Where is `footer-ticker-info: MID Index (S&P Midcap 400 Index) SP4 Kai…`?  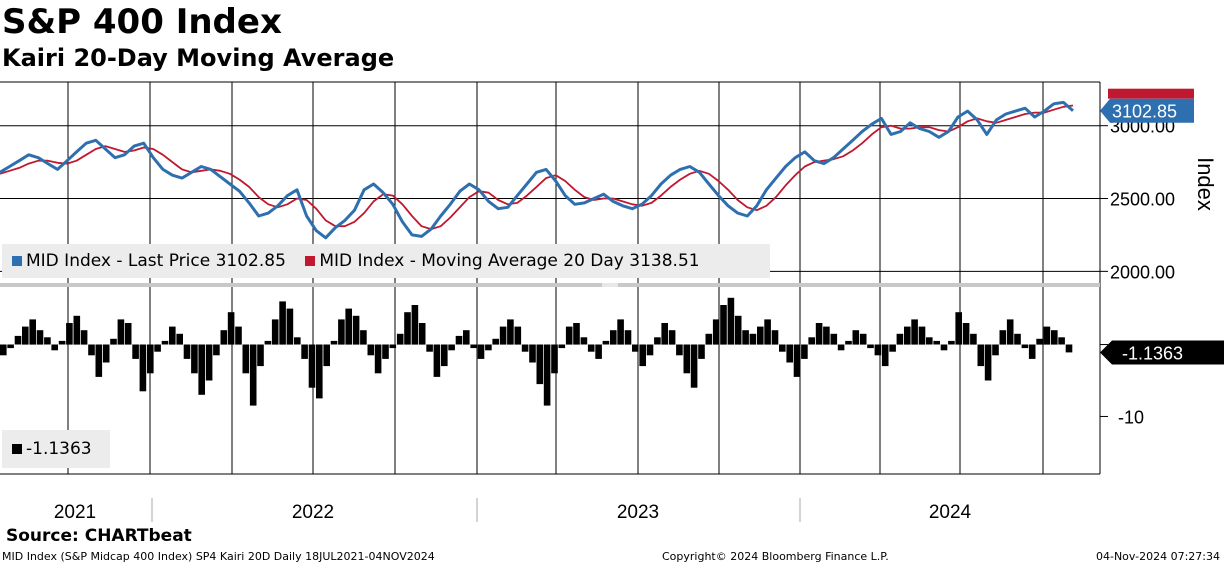 footer-ticker-info: MID Index (S&P Midcap 400 Index) SP4 Kai… is located at coordinates (218, 556).